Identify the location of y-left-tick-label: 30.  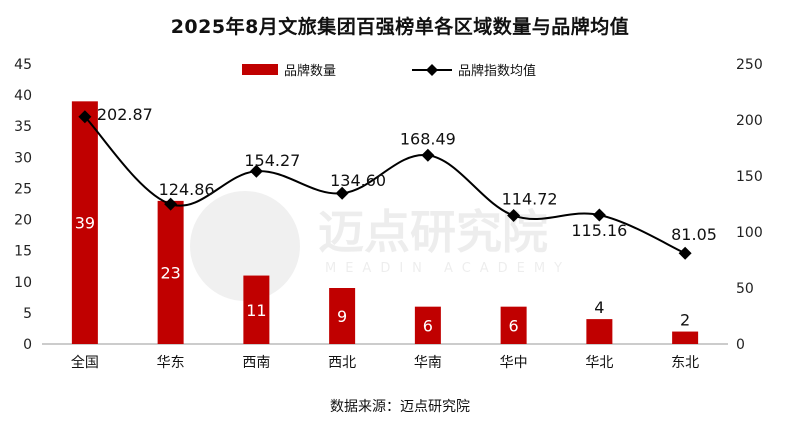
(23, 158).